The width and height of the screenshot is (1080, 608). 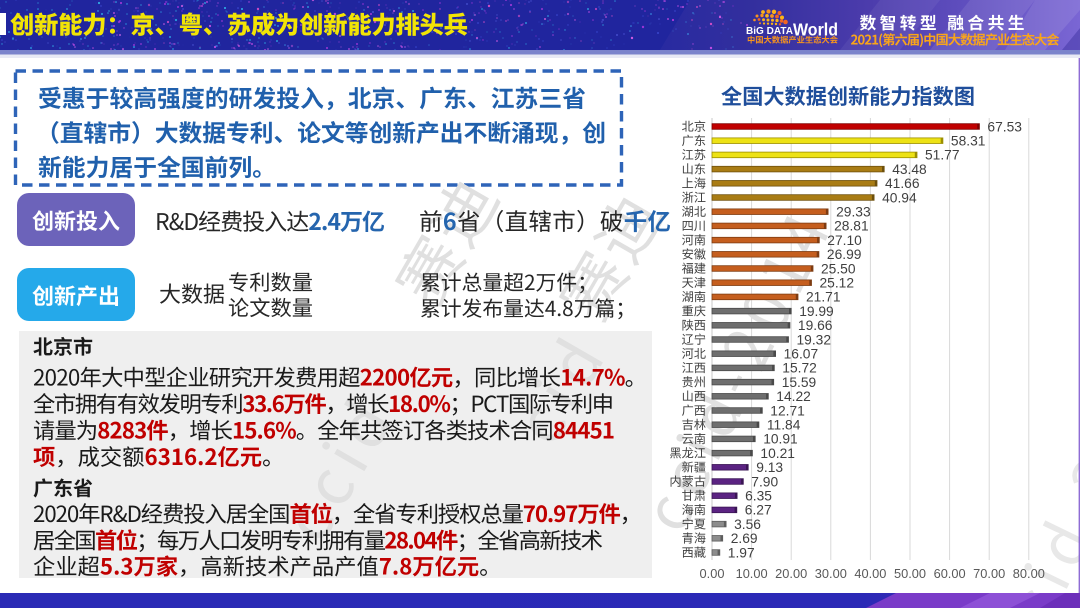 I want to click on svg-text: 6.35, so click(x=758, y=496).